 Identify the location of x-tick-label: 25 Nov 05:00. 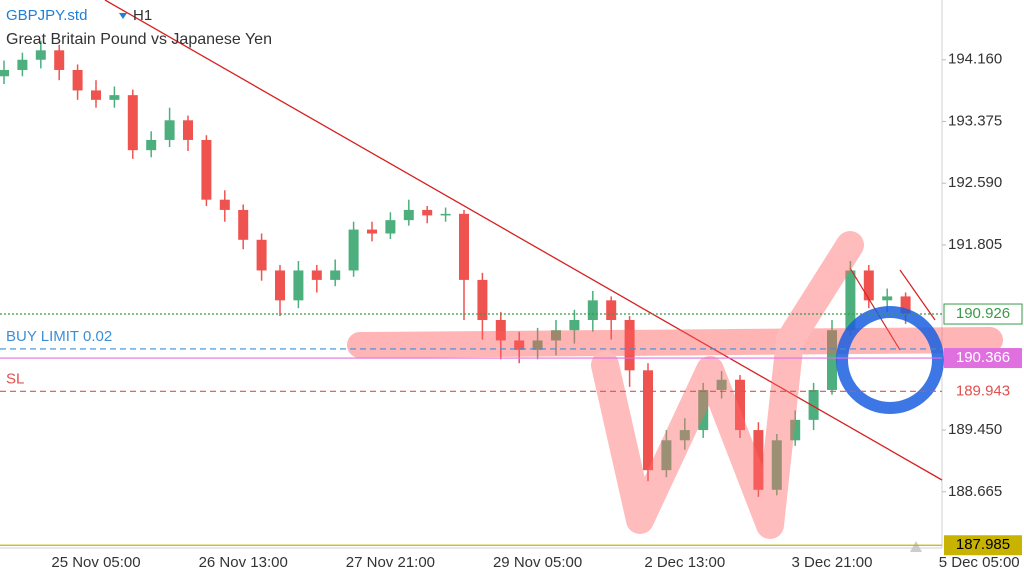
(95, 562).